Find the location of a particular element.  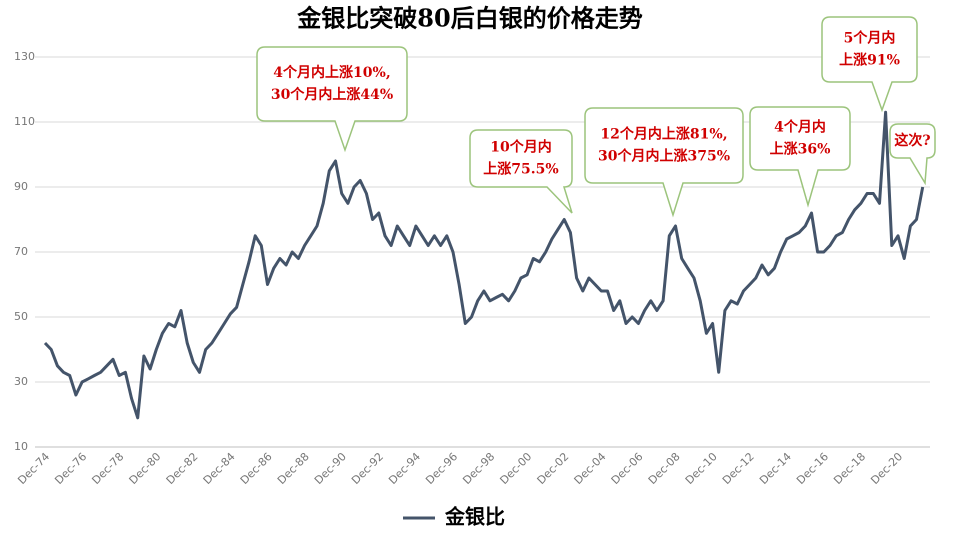

x-tick-label: Dec-04 is located at coordinates (590, 468).